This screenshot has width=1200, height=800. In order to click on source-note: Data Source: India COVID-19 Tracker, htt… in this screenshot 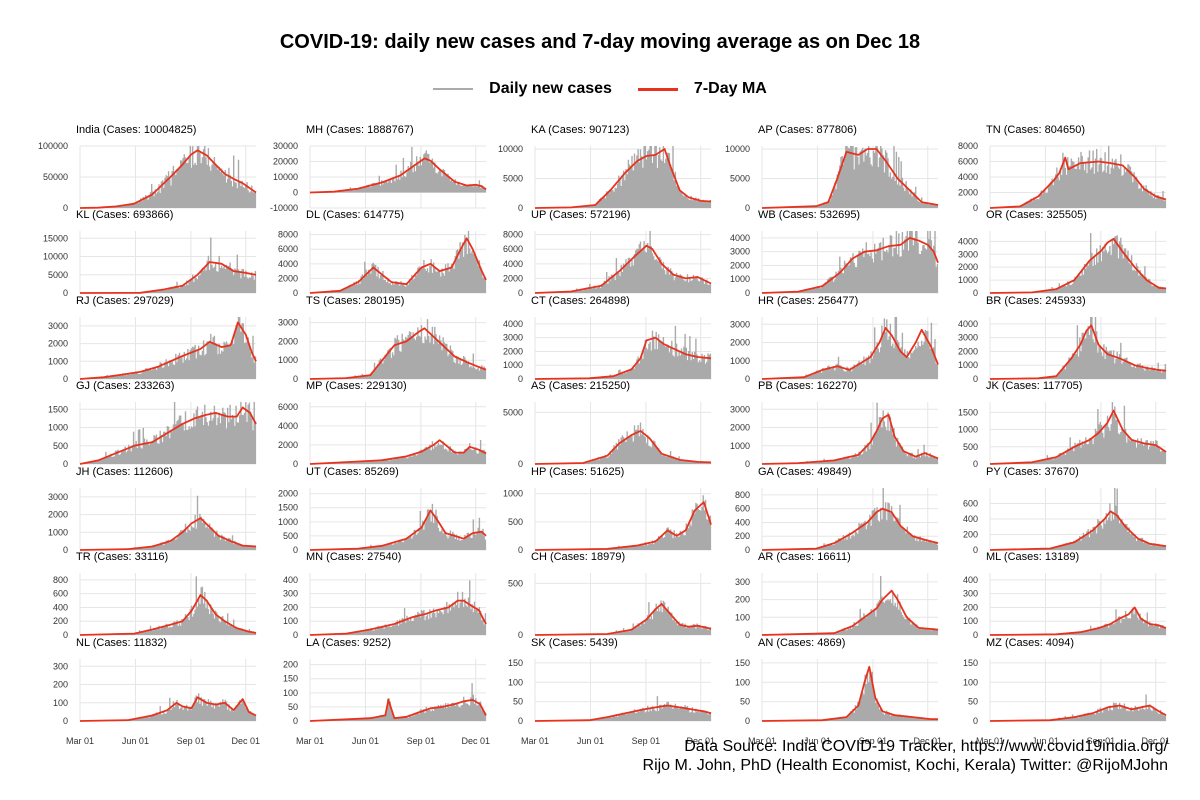, I will do `click(905, 756)`.